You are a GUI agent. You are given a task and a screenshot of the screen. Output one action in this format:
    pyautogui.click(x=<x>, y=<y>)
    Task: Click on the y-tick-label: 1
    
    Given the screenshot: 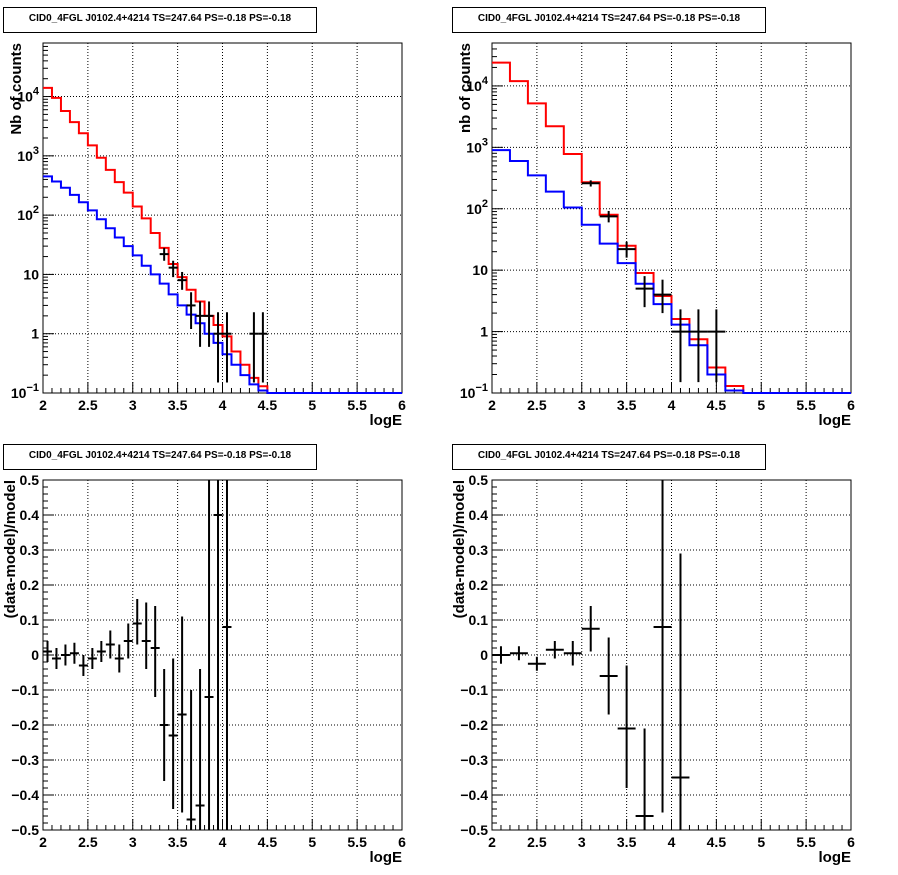 What is the action you would take?
    pyautogui.click(x=484, y=332)
    